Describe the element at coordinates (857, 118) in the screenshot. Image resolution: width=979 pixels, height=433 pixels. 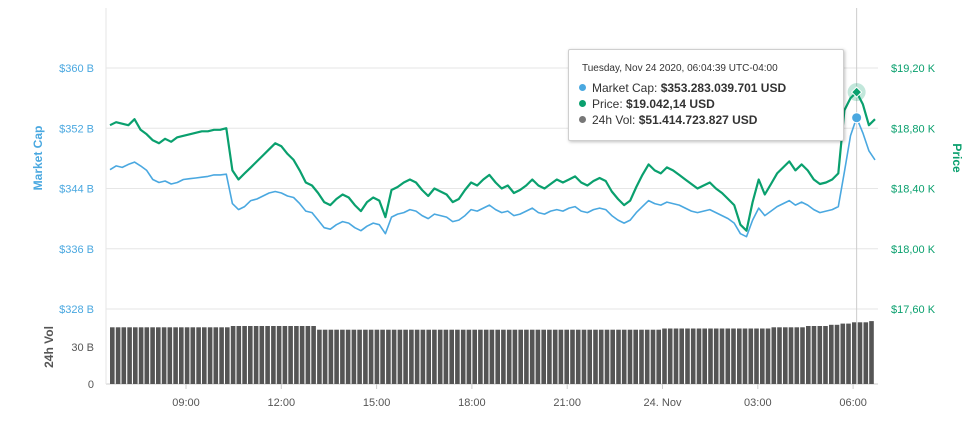
I see `market-cap-hover-marker` at that location.